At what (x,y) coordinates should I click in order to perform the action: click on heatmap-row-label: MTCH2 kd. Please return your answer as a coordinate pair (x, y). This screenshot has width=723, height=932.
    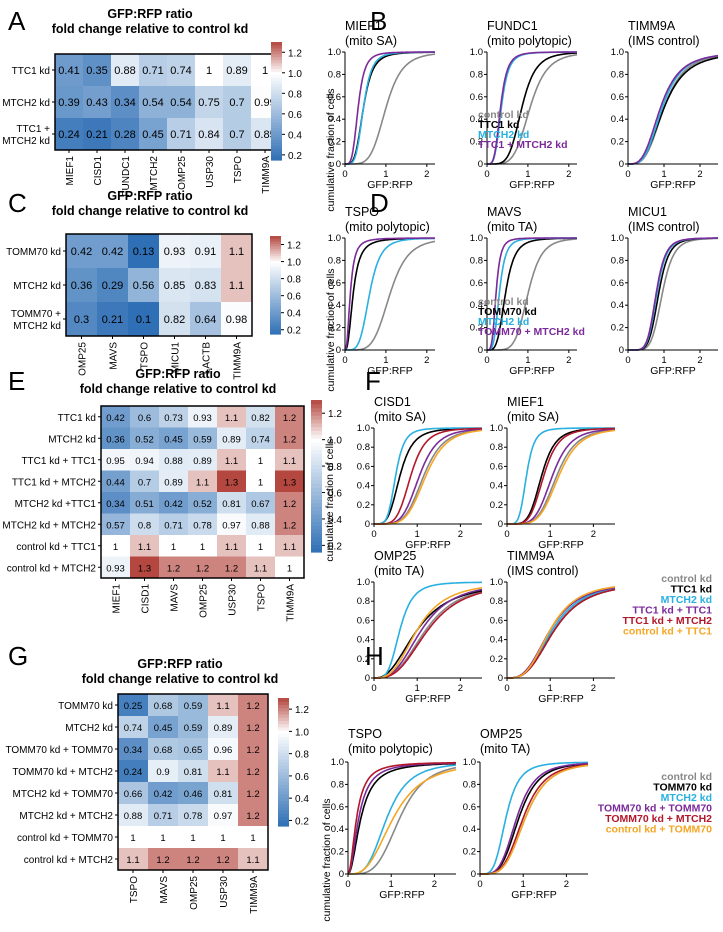
    Looking at the image, I should click on (89, 728).